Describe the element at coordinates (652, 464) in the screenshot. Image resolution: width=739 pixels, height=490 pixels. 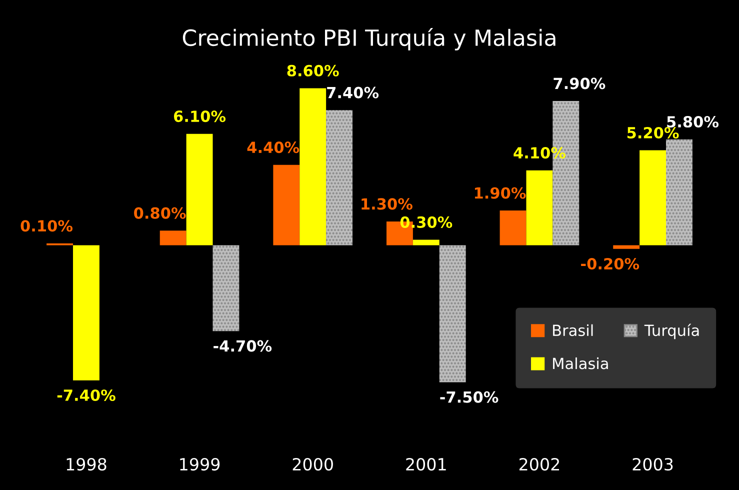
I see `x-tick-label: 2003` at that location.